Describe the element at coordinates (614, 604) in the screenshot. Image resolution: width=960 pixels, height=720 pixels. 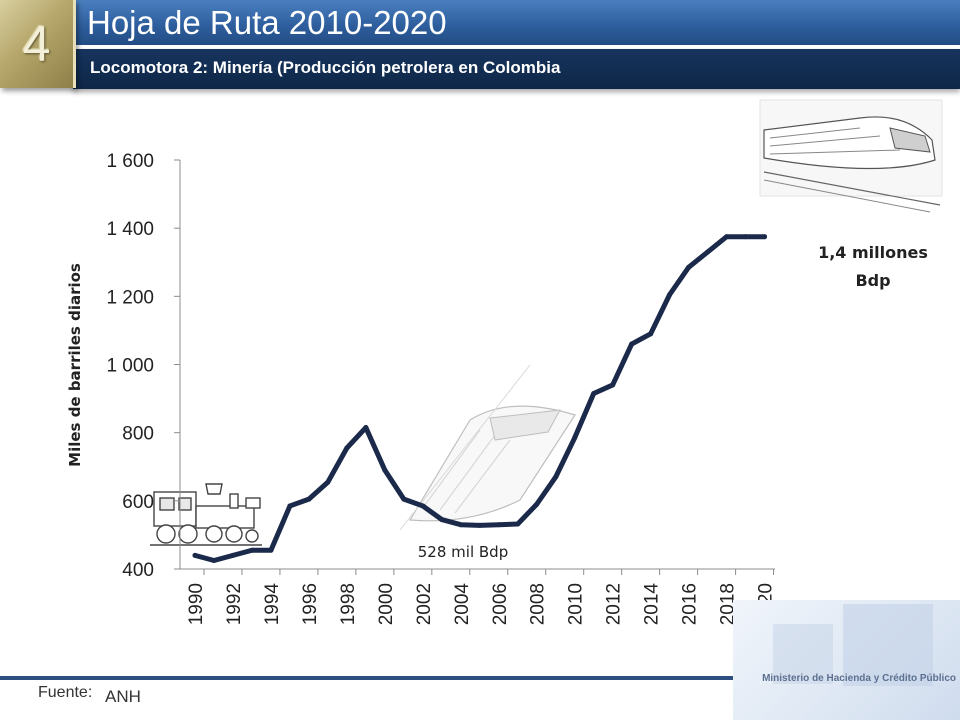
I see `x-tick-label: 2012` at that location.